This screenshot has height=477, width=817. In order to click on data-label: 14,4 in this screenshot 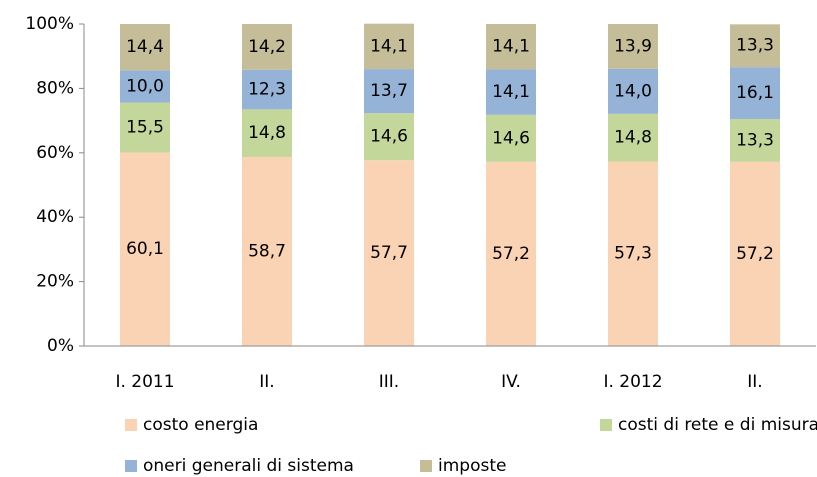, I will do `click(145, 47)`.